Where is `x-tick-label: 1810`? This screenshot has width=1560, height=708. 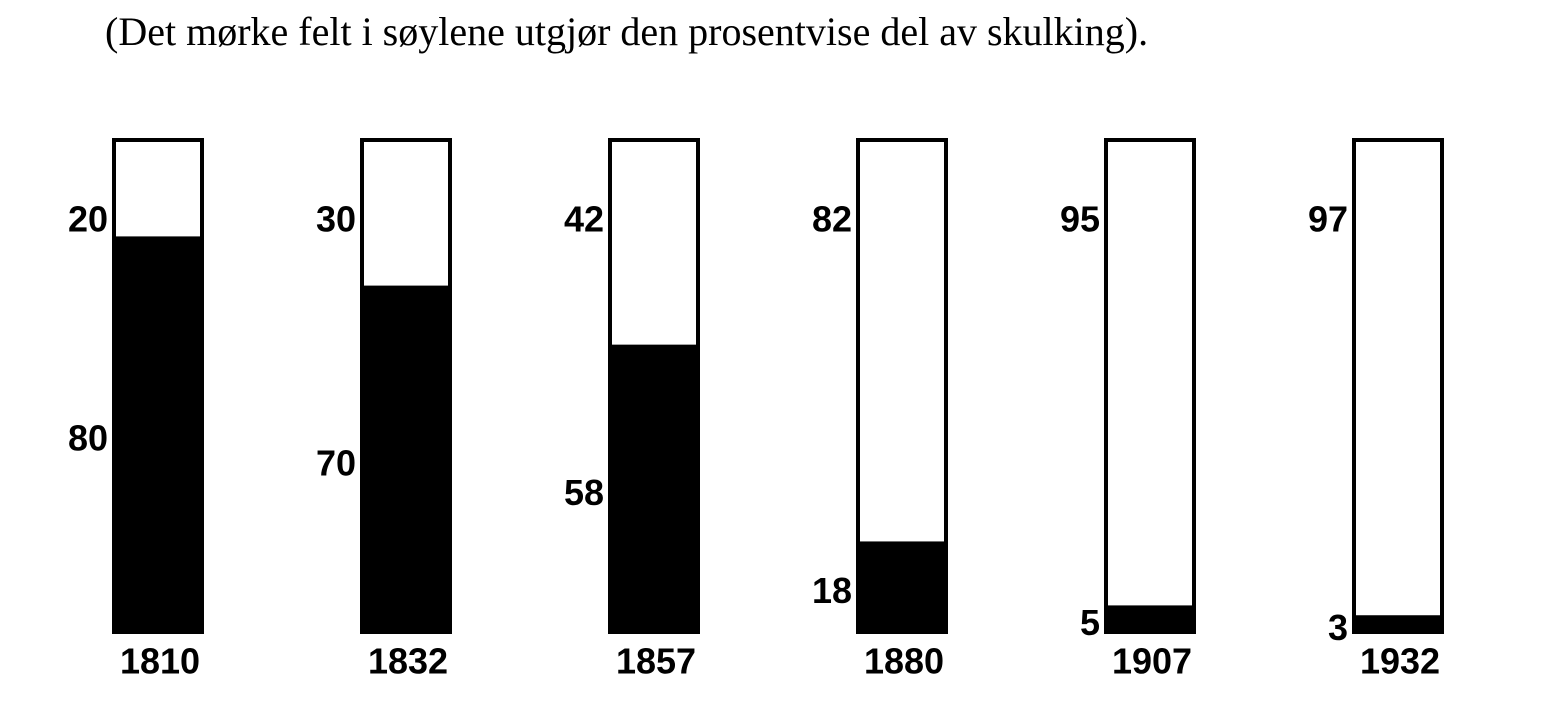
x-tick-label: 1810 is located at coordinates (160, 661).